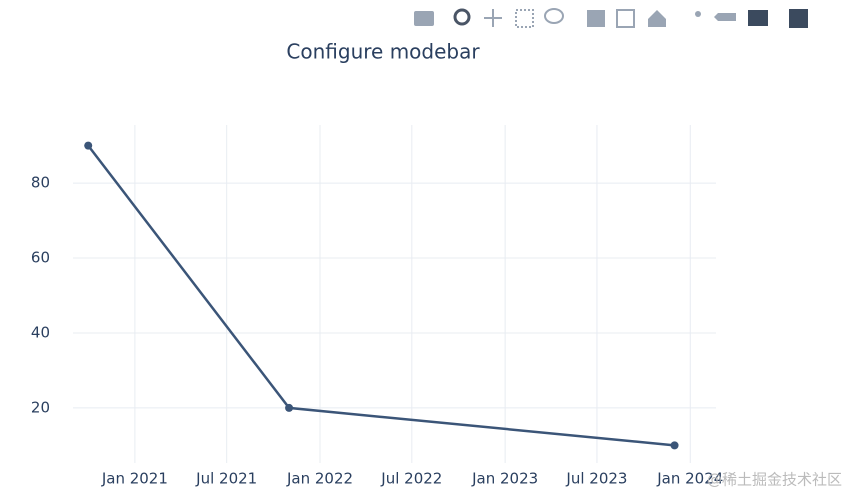  What do you see at coordinates (657, 18) in the screenshot?
I see `home-icon` at bounding box center [657, 18].